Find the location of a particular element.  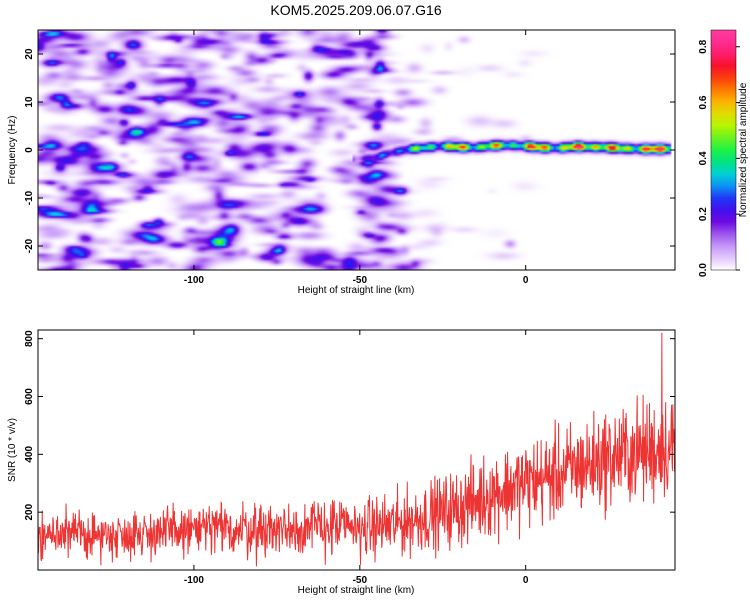

spectrogram-y-tick-label: 10 is located at coordinates (29, 102).